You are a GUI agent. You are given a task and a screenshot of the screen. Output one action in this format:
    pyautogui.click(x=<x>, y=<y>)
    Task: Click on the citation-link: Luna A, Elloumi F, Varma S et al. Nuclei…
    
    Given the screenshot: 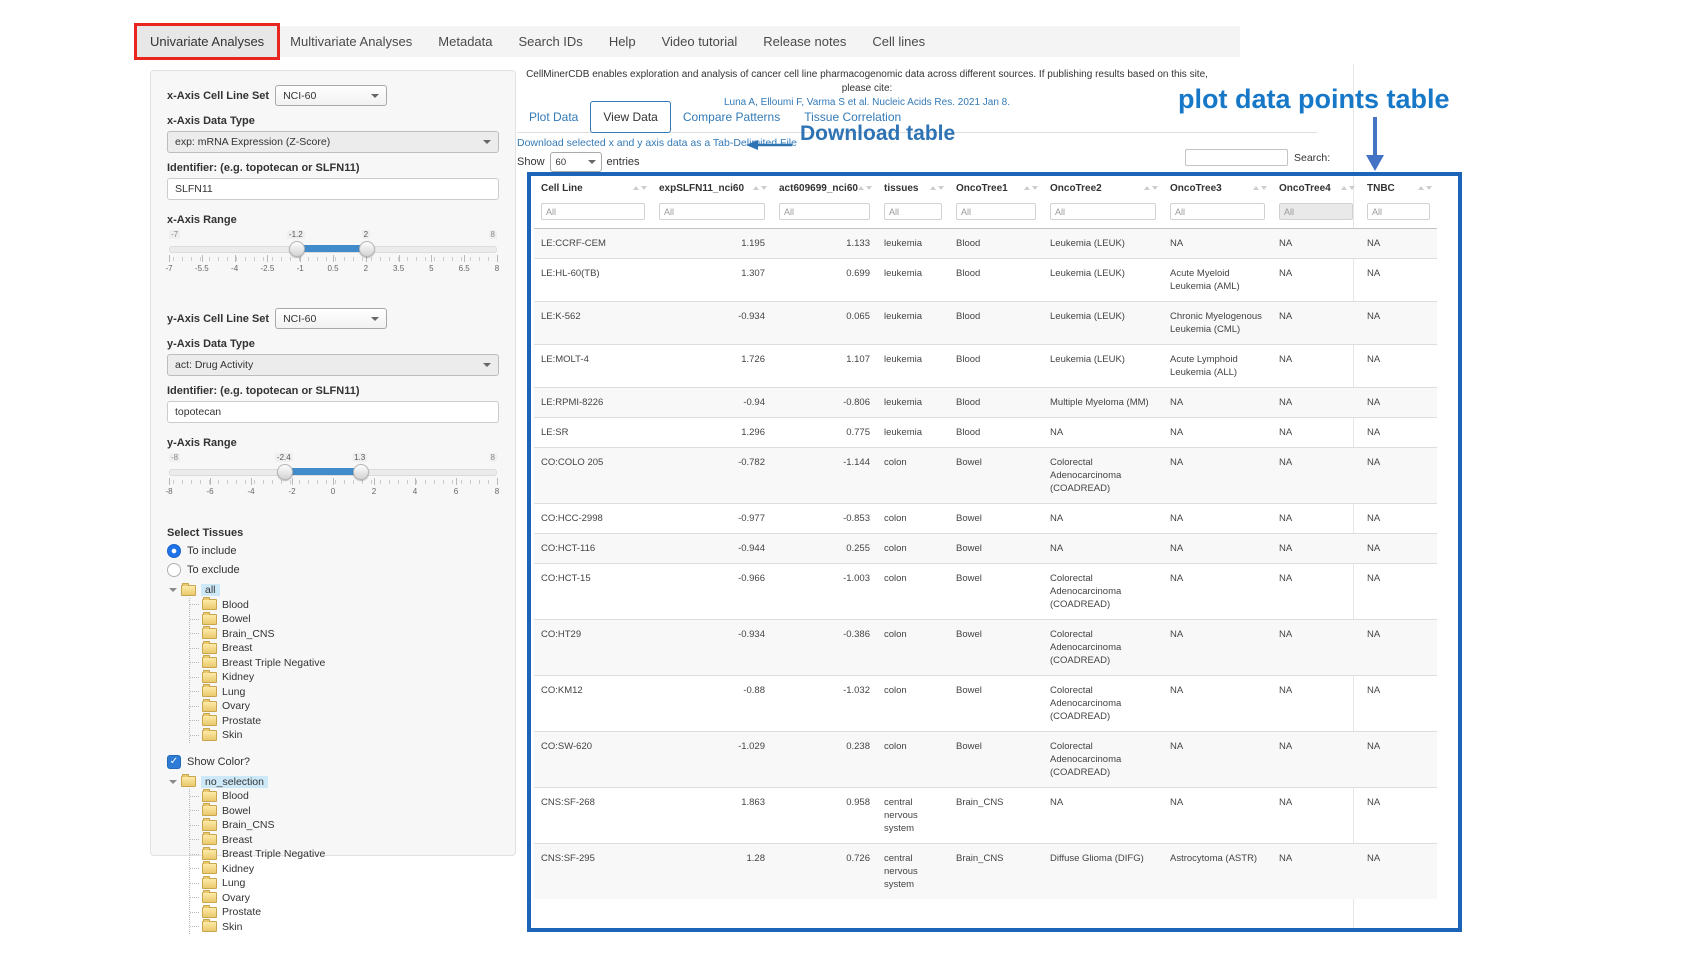 What is the action you would take?
    pyautogui.click(x=867, y=102)
    